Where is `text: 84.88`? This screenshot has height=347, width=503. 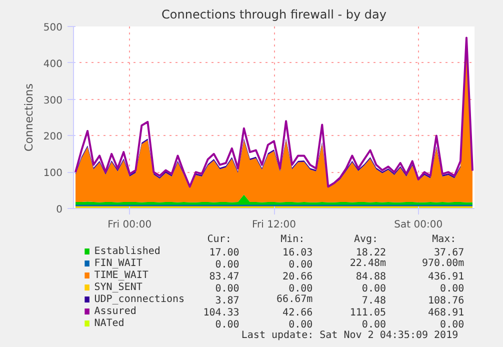
text: 84.88 is located at coordinates (371, 277).